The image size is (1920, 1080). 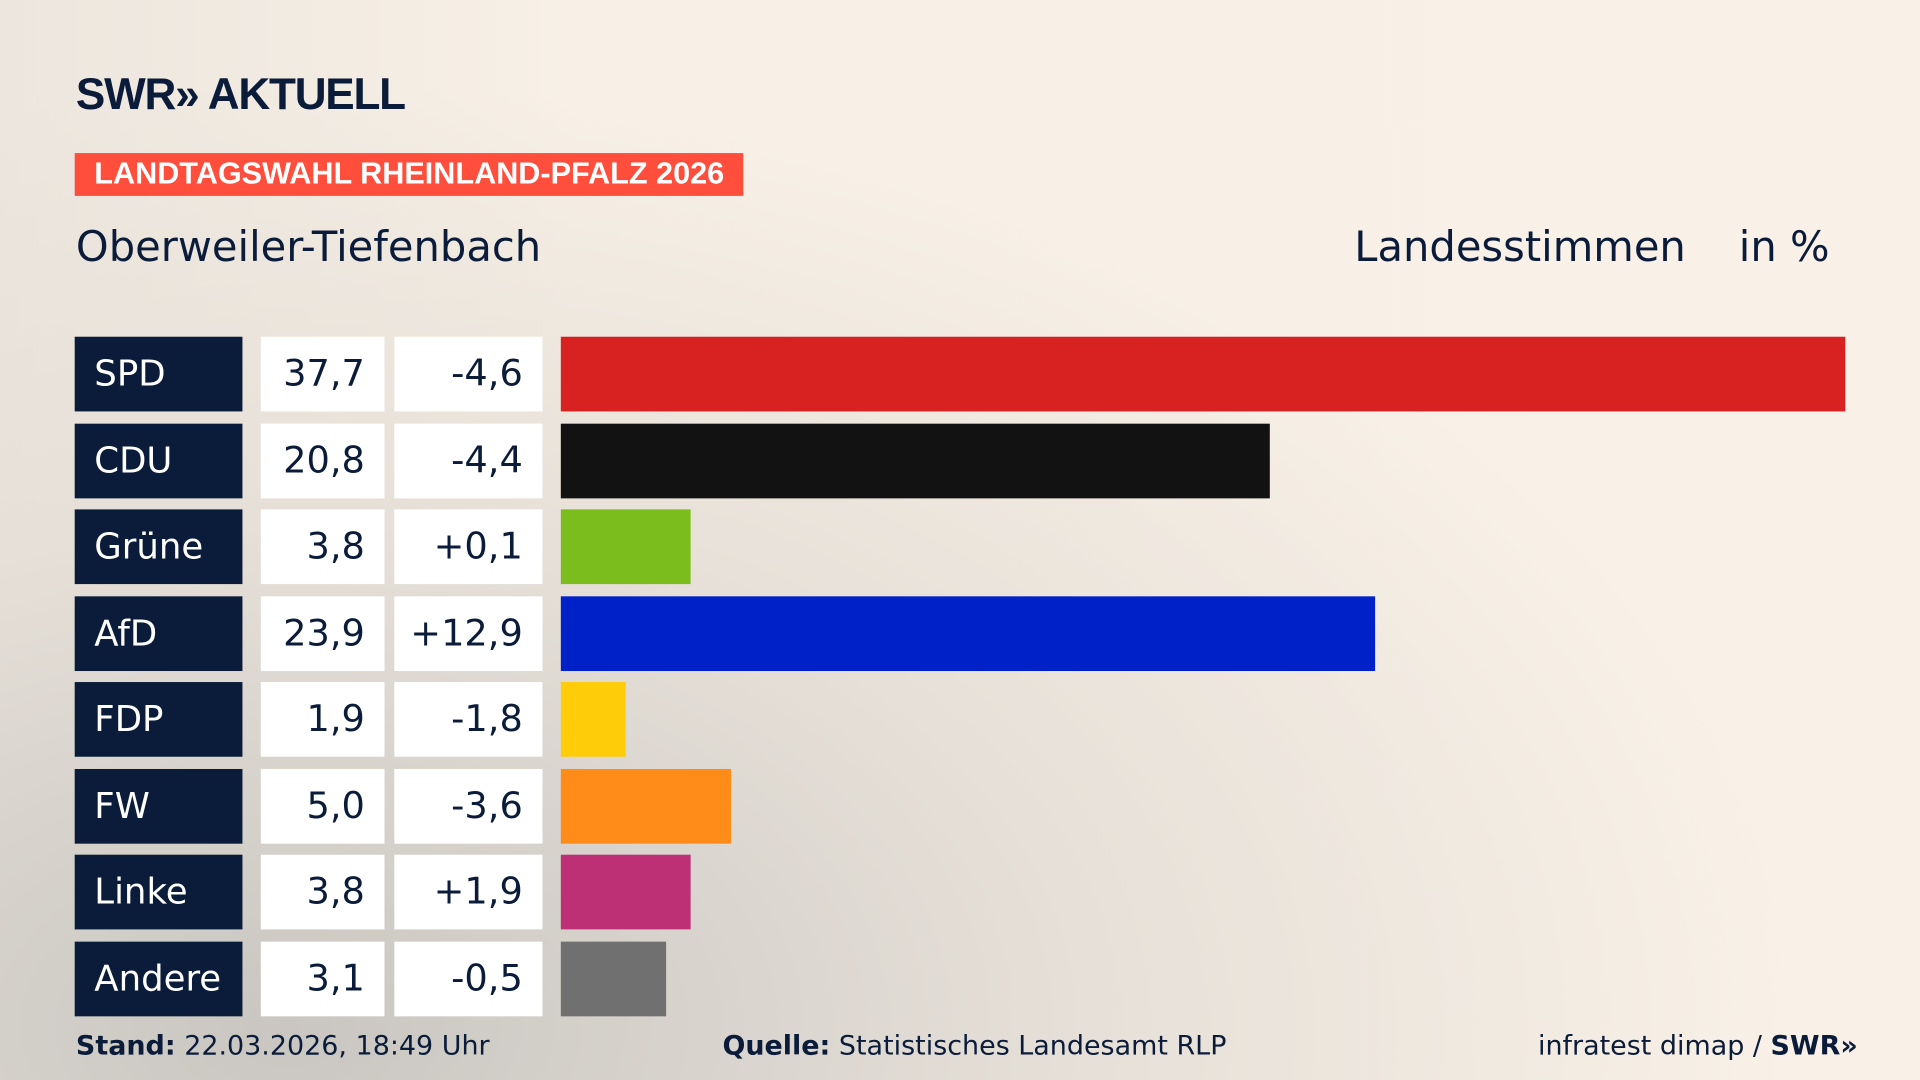 What do you see at coordinates (1784, 247) in the screenshot?
I see `unit-label: in %` at bounding box center [1784, 247].